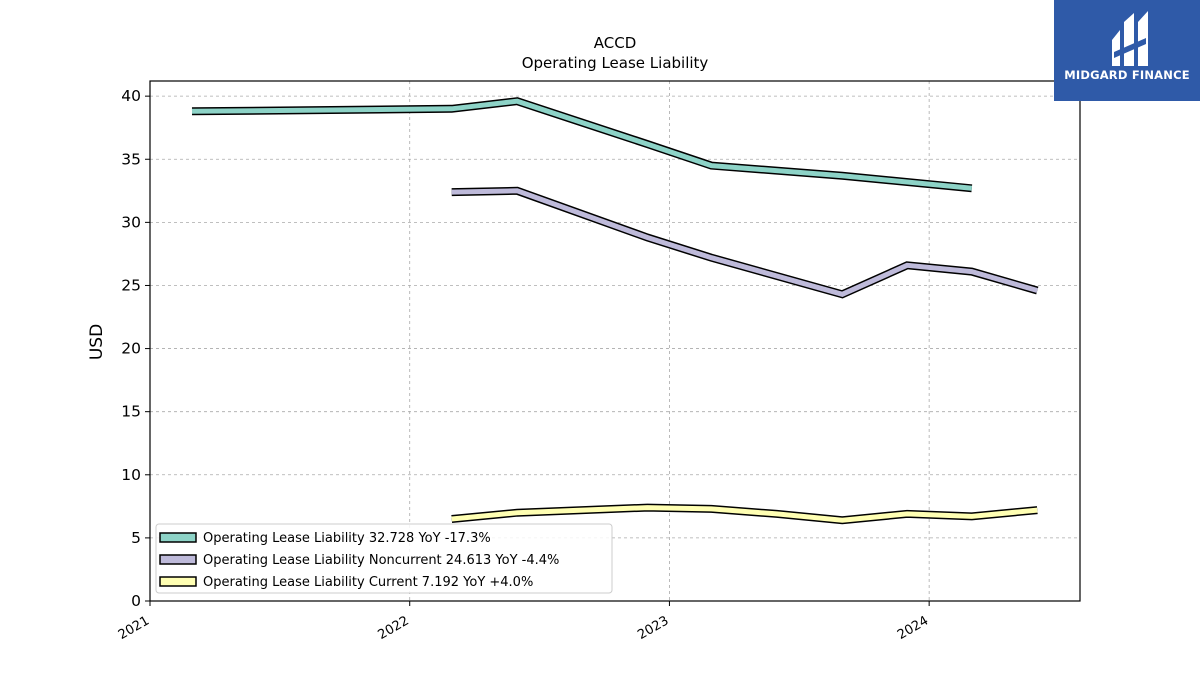 Image resolution: width=1200 pixels, height=675 pixels. Describe the element at coordinates (131, 96) in the screenshot. I see `y-tick-label: 40` at that location.